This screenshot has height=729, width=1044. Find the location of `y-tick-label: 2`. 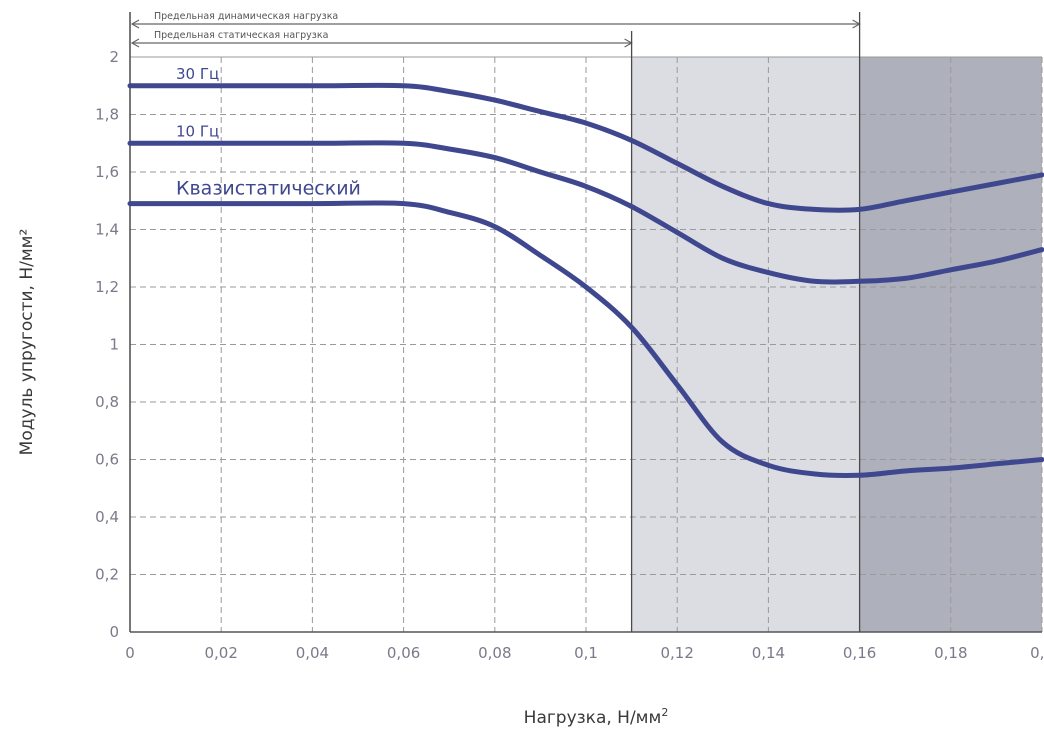

y-tick-label: 2 is located at coordinates (114, 57).